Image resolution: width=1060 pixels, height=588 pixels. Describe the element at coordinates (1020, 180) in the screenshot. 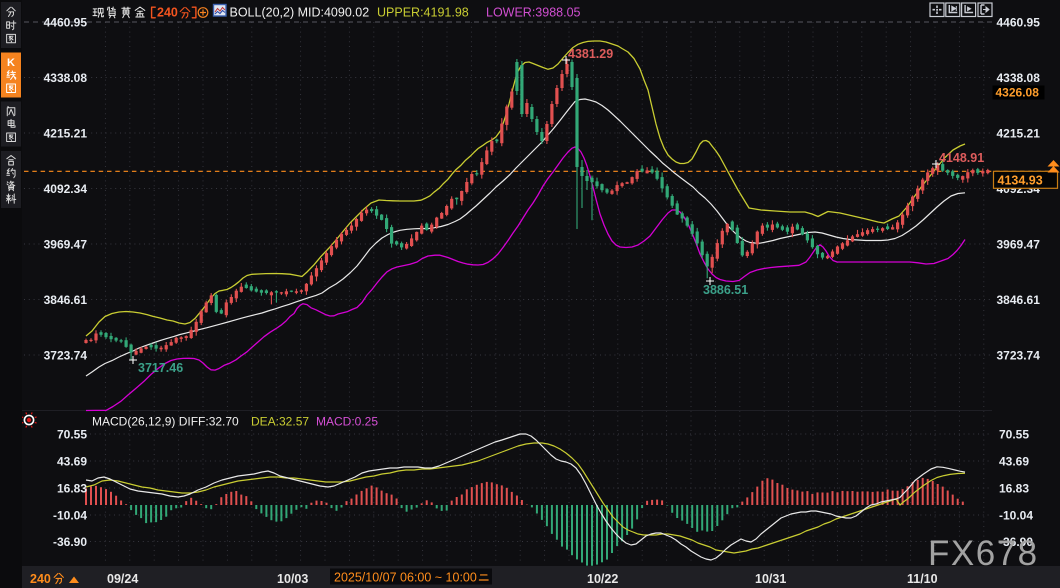

I see `svg-text: 4134.93` at that location.